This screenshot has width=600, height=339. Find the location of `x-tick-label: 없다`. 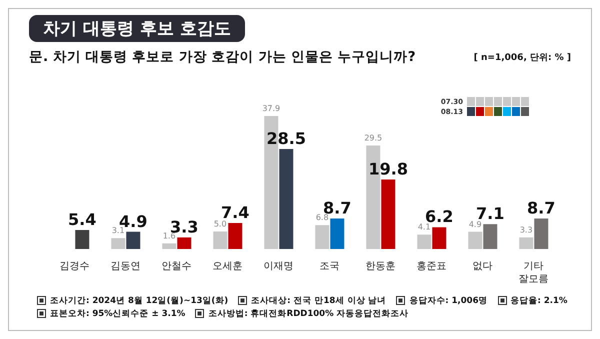

x-tick-label: 없다 is located at coordinates (482, 266).